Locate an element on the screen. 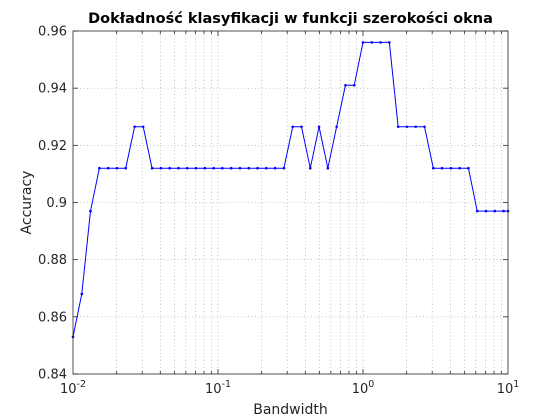  y-tick-label: 0.88 is located at coordinates (52, 260).